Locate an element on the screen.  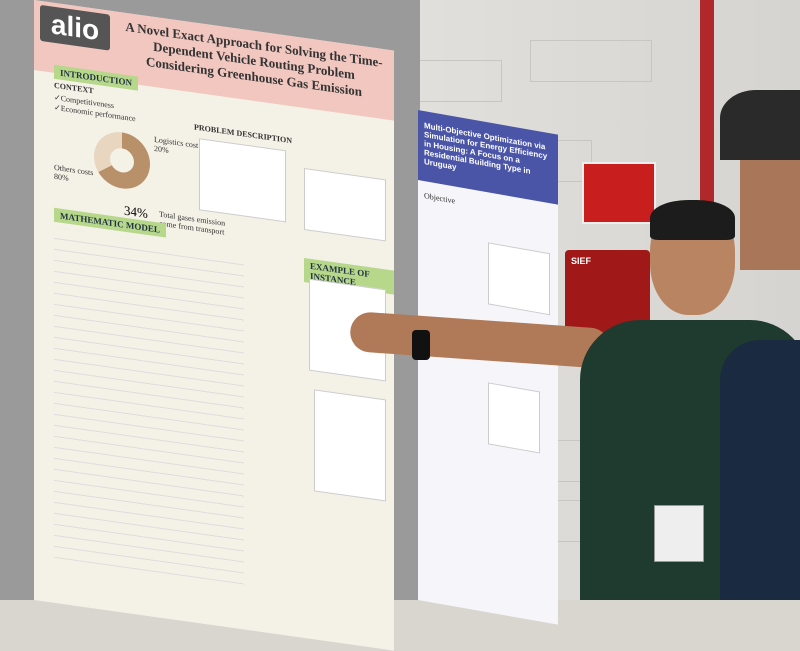
diagram-figure is located at coordinates (519, 279).